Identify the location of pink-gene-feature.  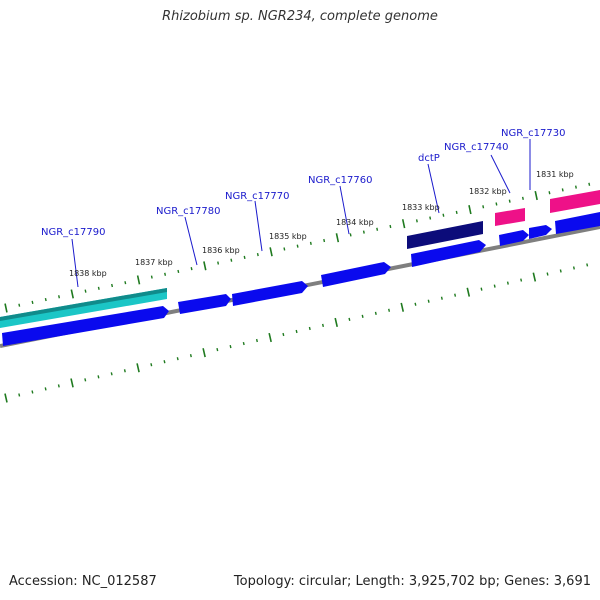
(510, 217).